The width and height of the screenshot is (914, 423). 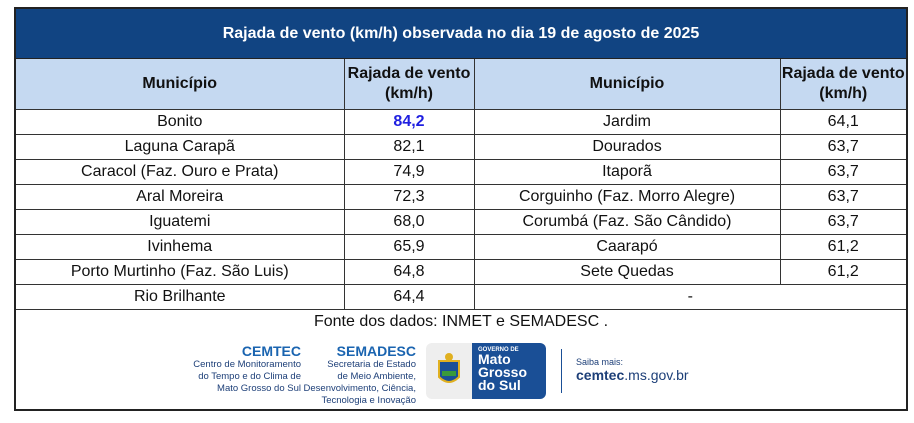 What do you see at coordinates (180, 297) in the screenshot?
I see `municipio-cell: Rio Brilhante` at bounding box center [180, 297].